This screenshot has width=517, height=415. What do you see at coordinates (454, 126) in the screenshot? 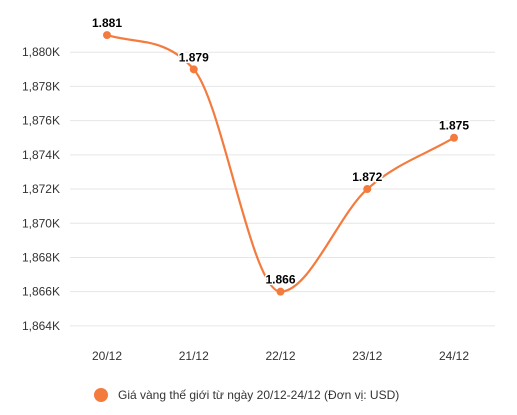
I see `data-label: 1.875` at bounding box center [454, 126].